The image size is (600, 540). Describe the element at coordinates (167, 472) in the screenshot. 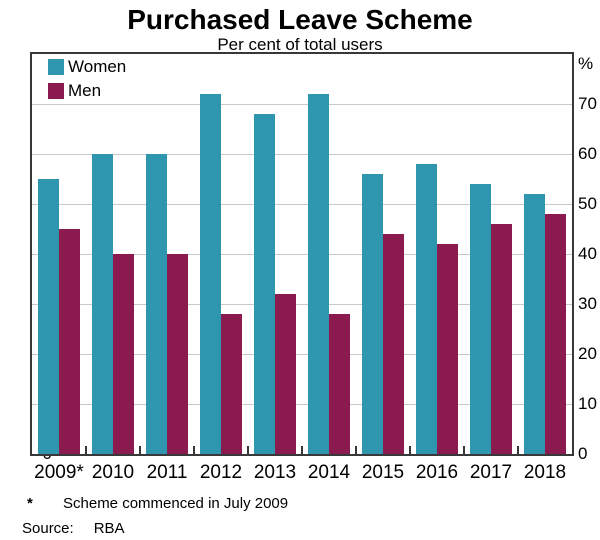

I see `x-tick-label-2011: 2011` at that location.